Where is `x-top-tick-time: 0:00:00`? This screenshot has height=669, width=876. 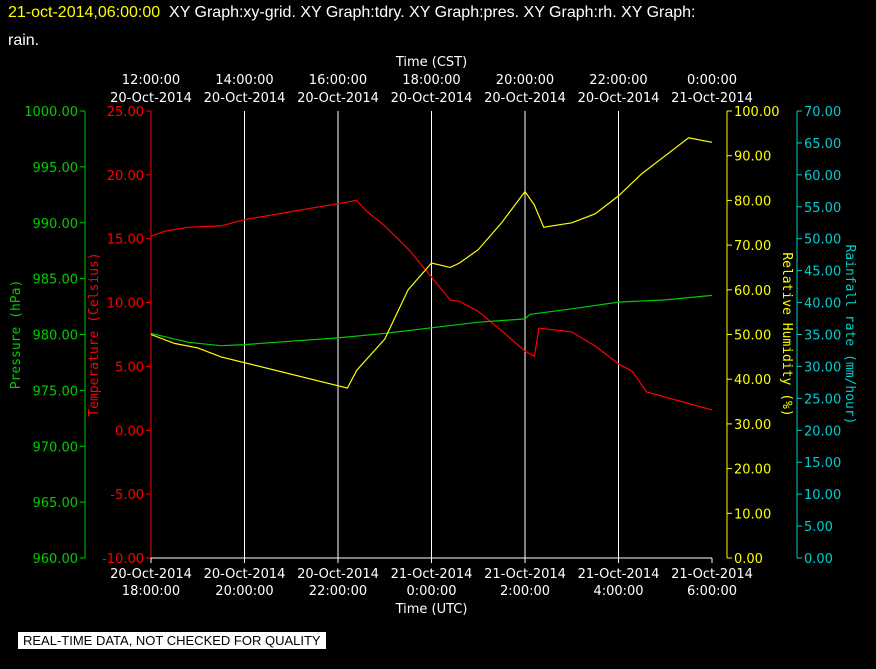
x-top-tick-time: 0:00:00 is located at coordinates (712, 80).